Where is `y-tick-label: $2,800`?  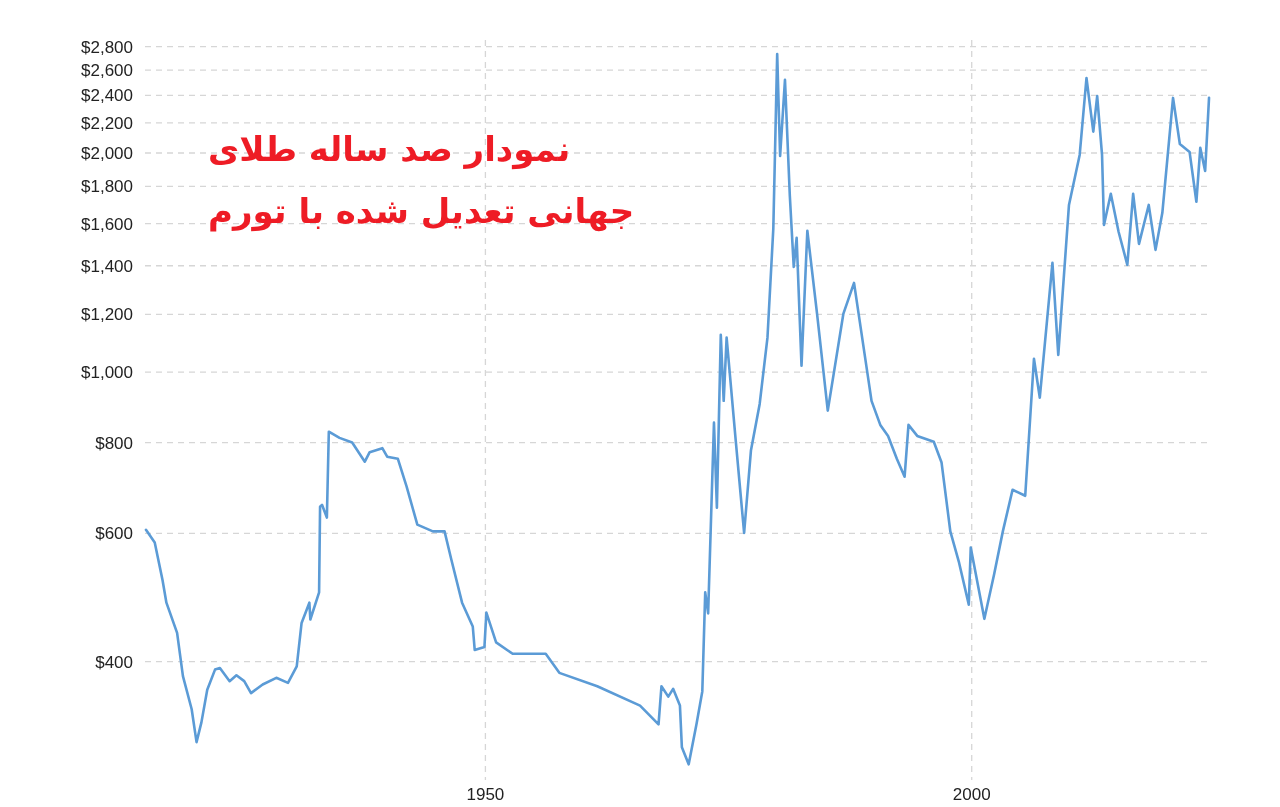
y-tick-label: $2,800 is located at coordinates (107, 47).